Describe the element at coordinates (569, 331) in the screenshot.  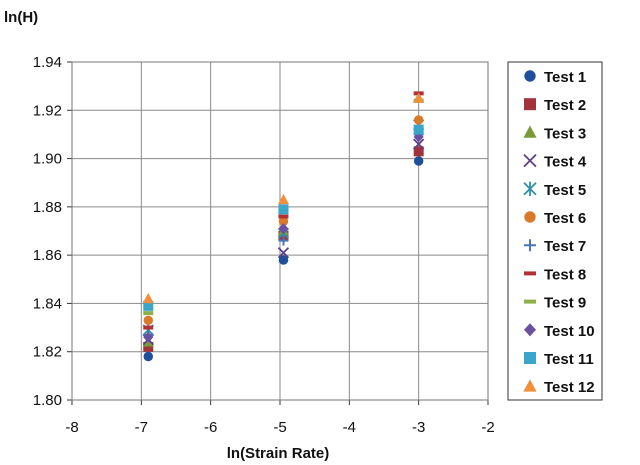
I see `legend-label: Test 10` at that location.